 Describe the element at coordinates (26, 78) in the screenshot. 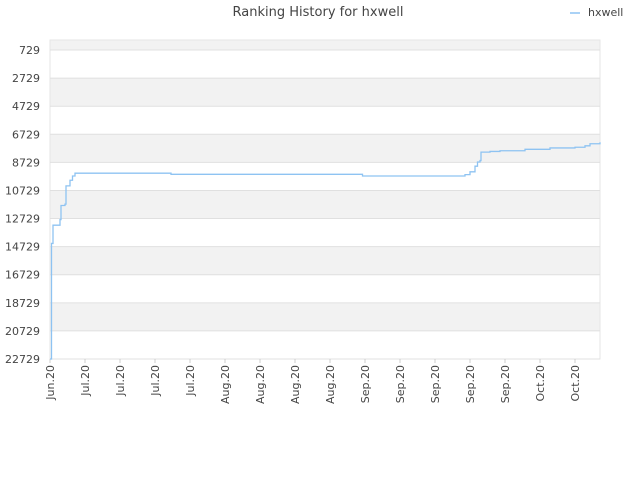

I see `y-tick-label: 2729` at that location.